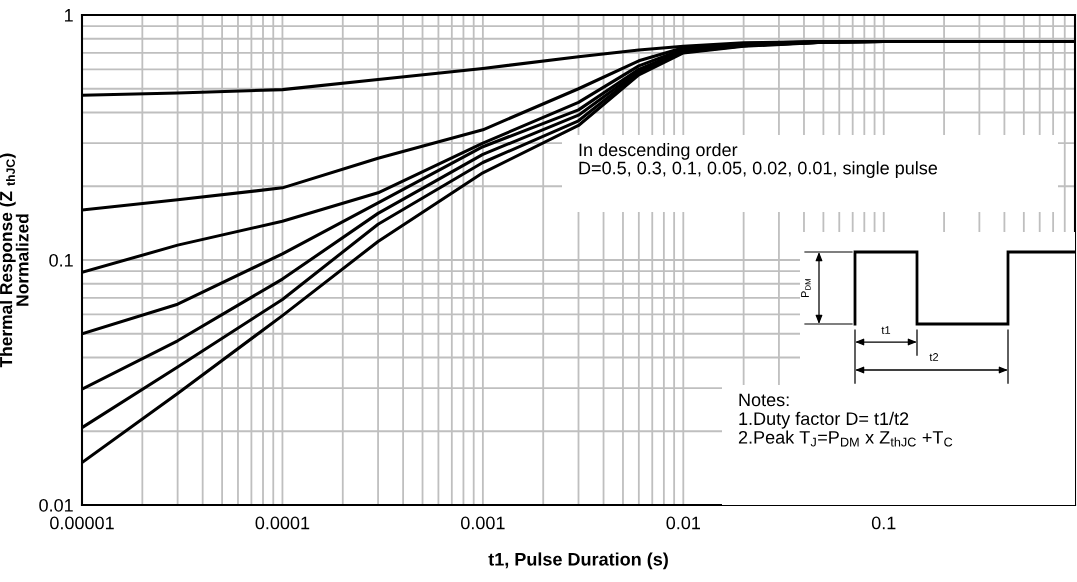 This screenshot has height=582, width=1077. I want to click on text: Notes: 1.Duty factor D= t1/t2 2.Peak T$_{J}$=P$_{DM}$ x Z$_{thJC}$ +T$_{C}$, so click(845, 420).